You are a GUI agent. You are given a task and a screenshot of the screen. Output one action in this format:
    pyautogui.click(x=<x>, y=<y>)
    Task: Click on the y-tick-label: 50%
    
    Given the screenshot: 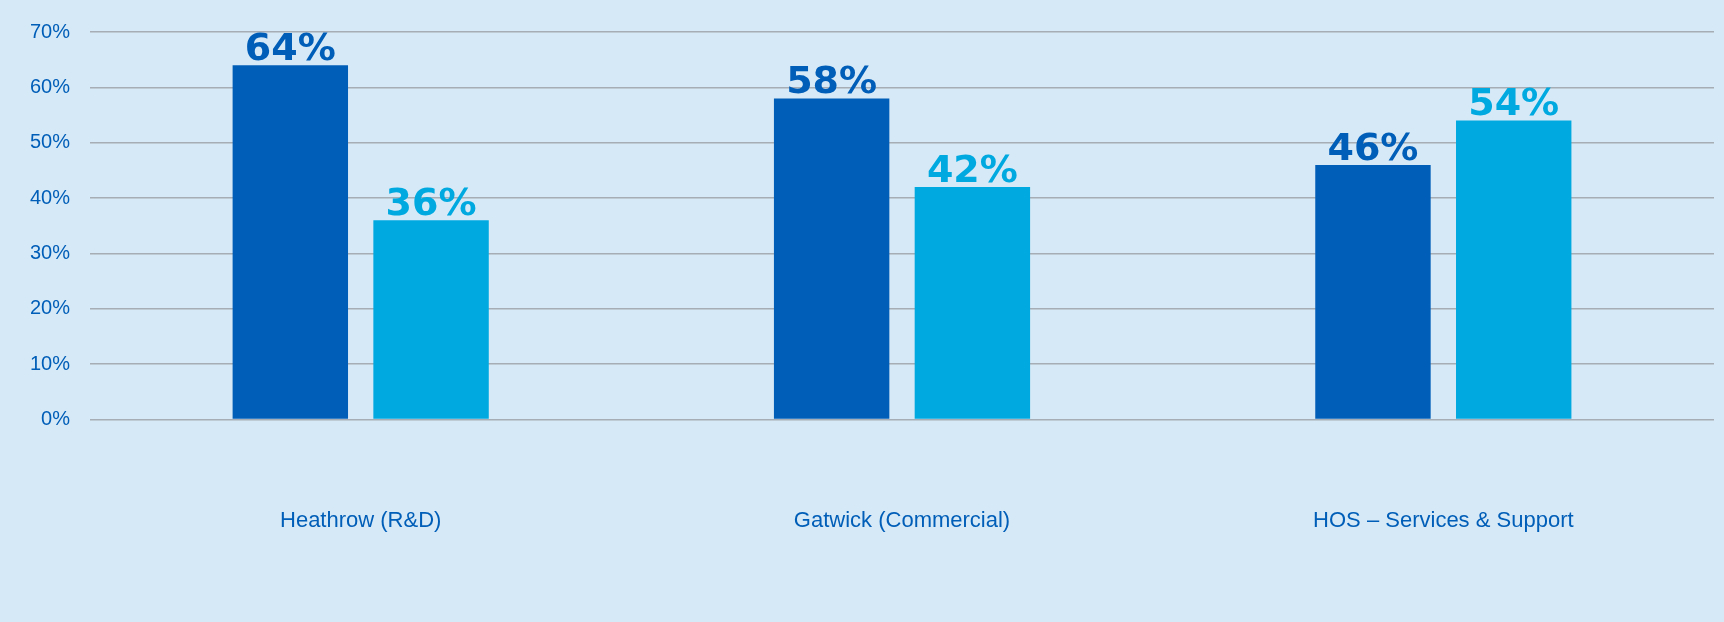 What is the action you would take?
    pyautogui.click(x=50, y=141)
    